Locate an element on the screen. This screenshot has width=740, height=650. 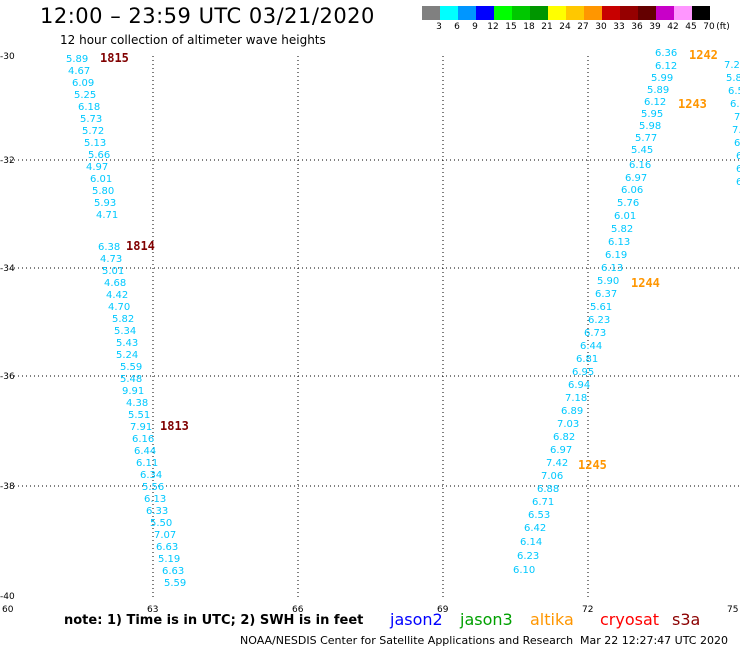
wave-height-value: 6.06 is located at coordinates (632, 190).